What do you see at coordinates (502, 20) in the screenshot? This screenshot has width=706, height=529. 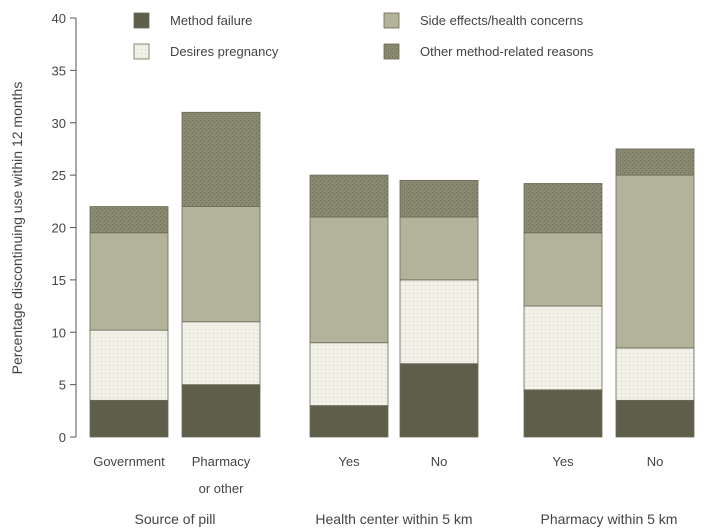 I see `legend-label: Side effects/health concerns` at bounding box center [502, 20].